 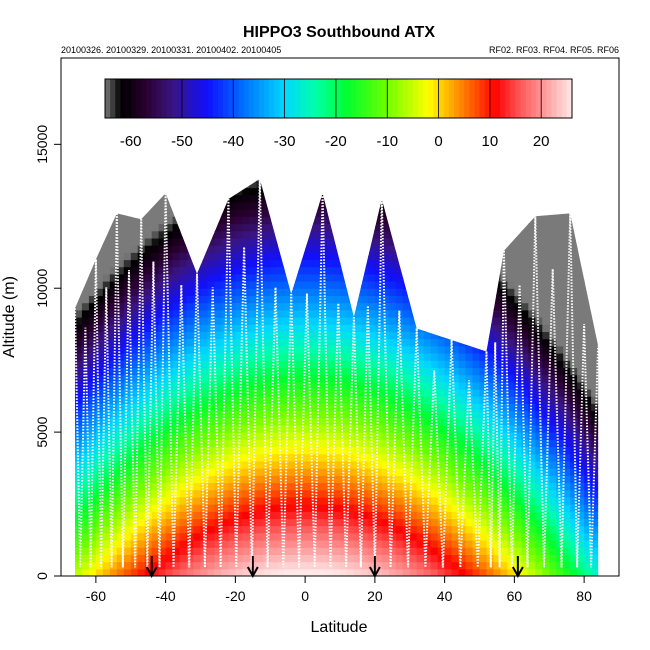 What do you see at coordinates (434, 448) in the screenshot?
I see `flight-track` at bounding box center [434, 448].